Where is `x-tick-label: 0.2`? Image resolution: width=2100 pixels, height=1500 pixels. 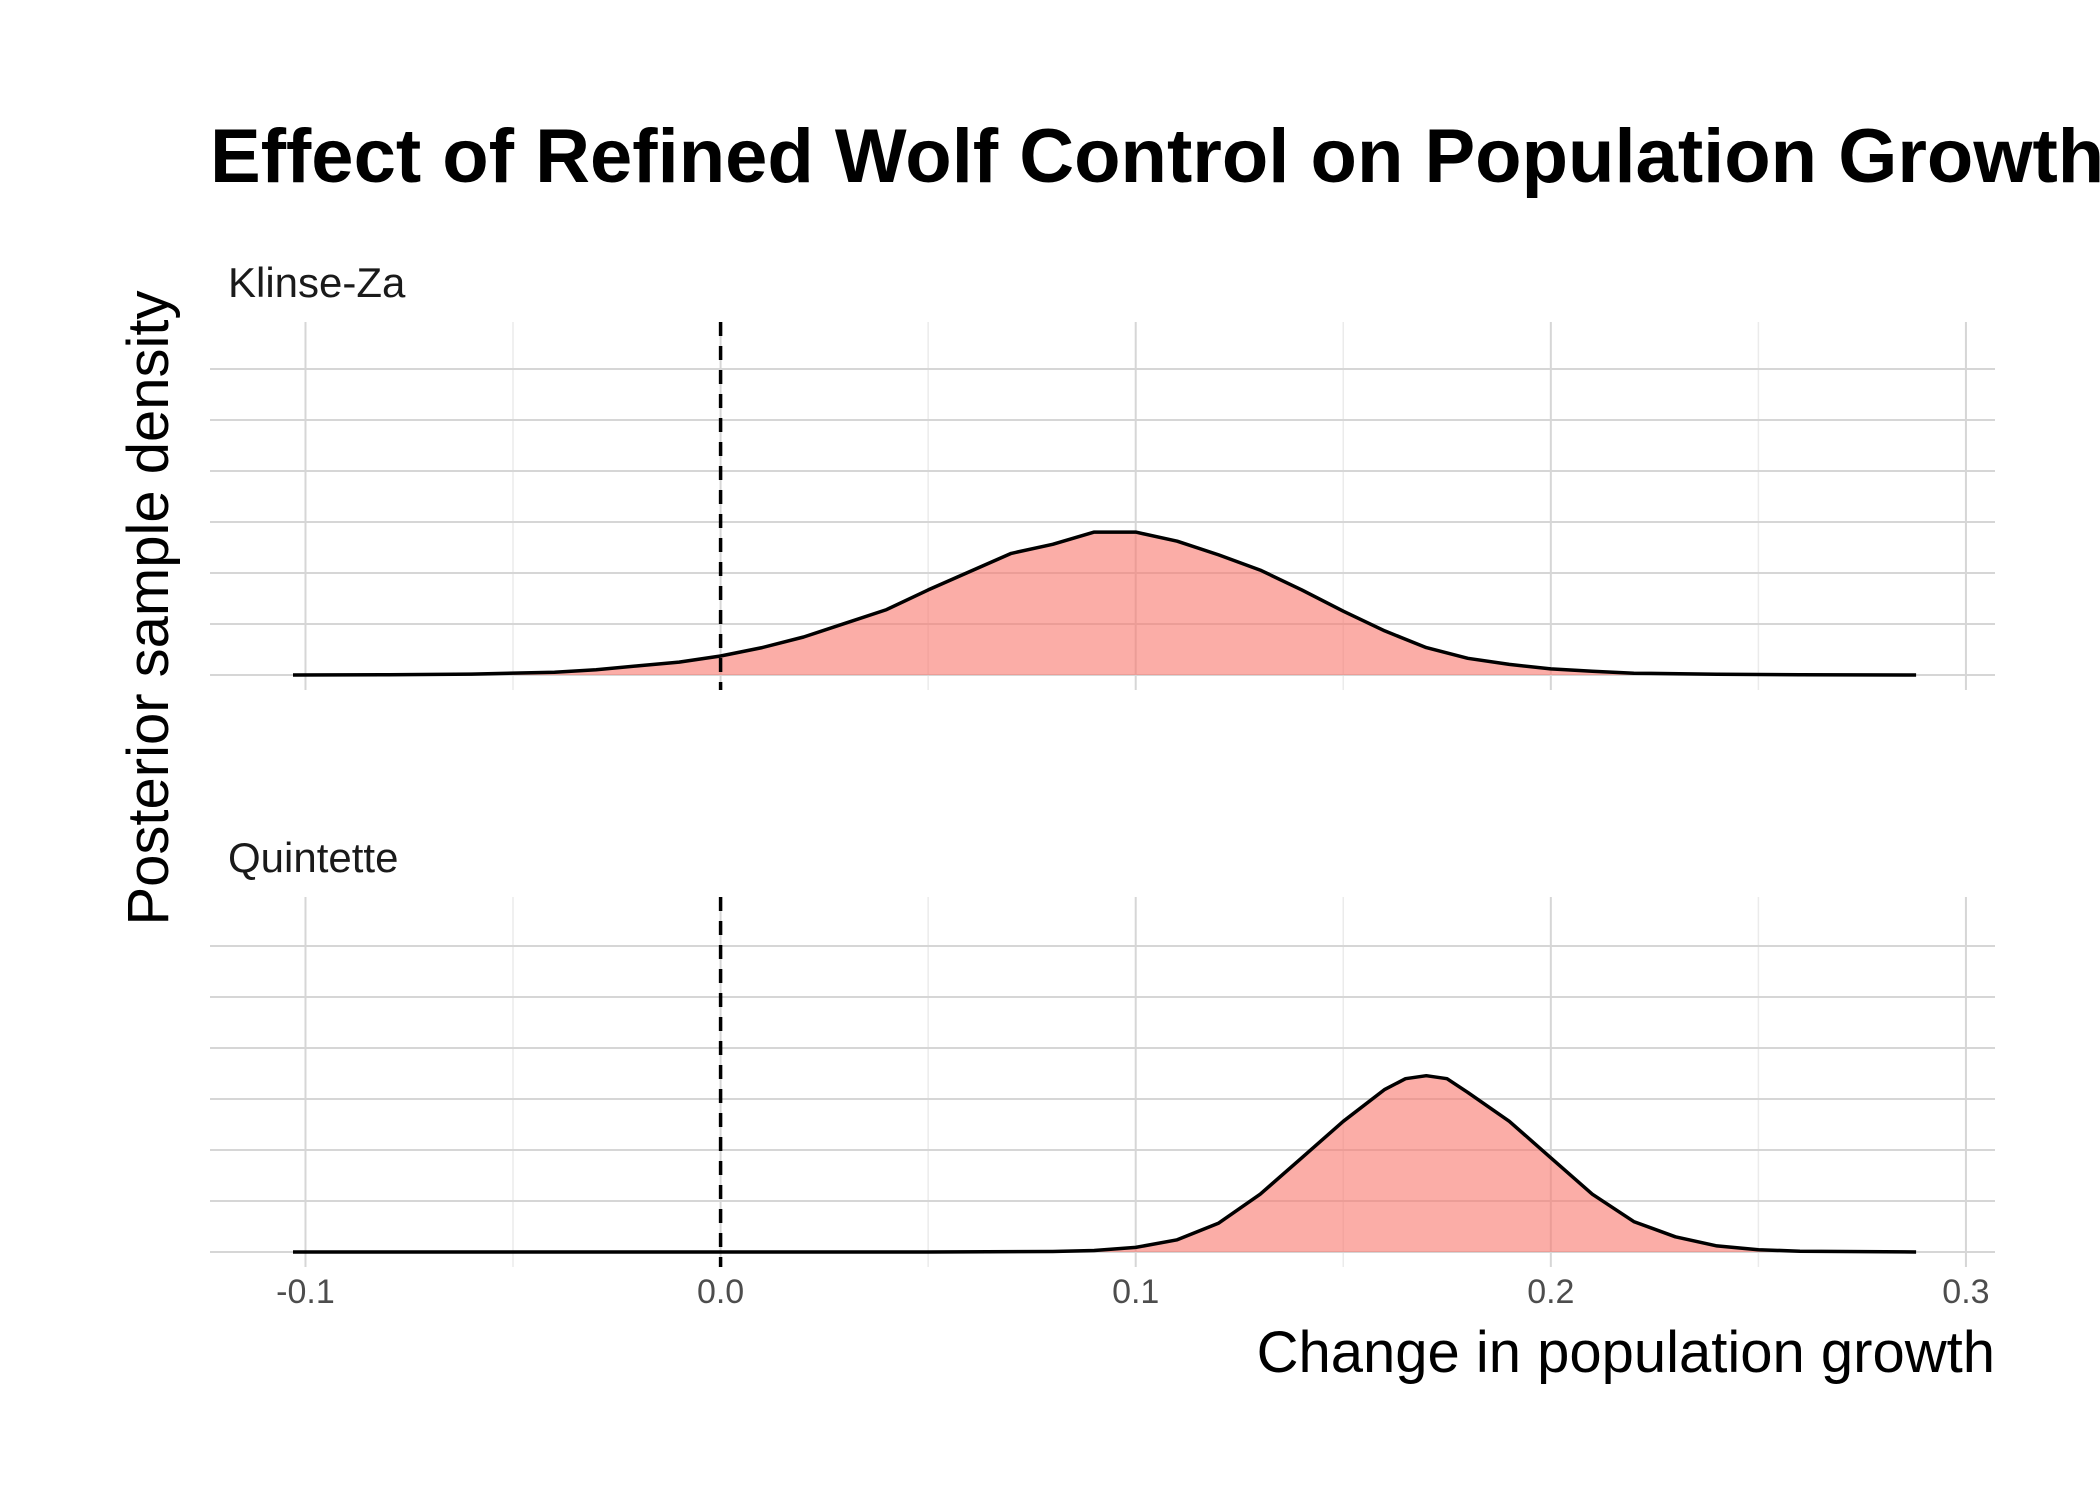
x-tick-label: 0.2 is located at coordinates (1550, 1292).